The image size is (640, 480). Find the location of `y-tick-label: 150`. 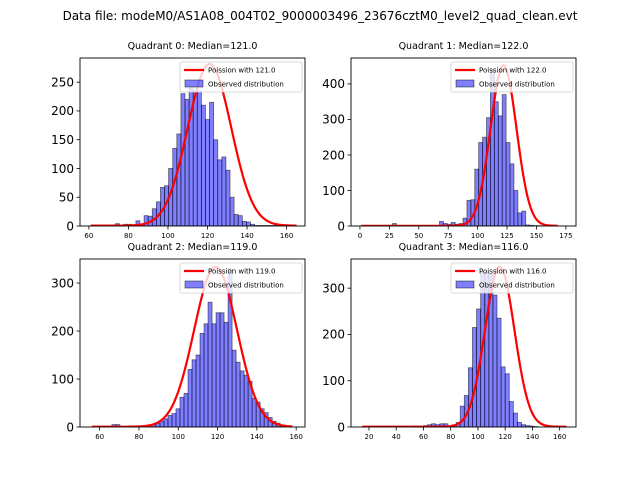

y-tick-label: 150 is located at coordinates (62, 140).